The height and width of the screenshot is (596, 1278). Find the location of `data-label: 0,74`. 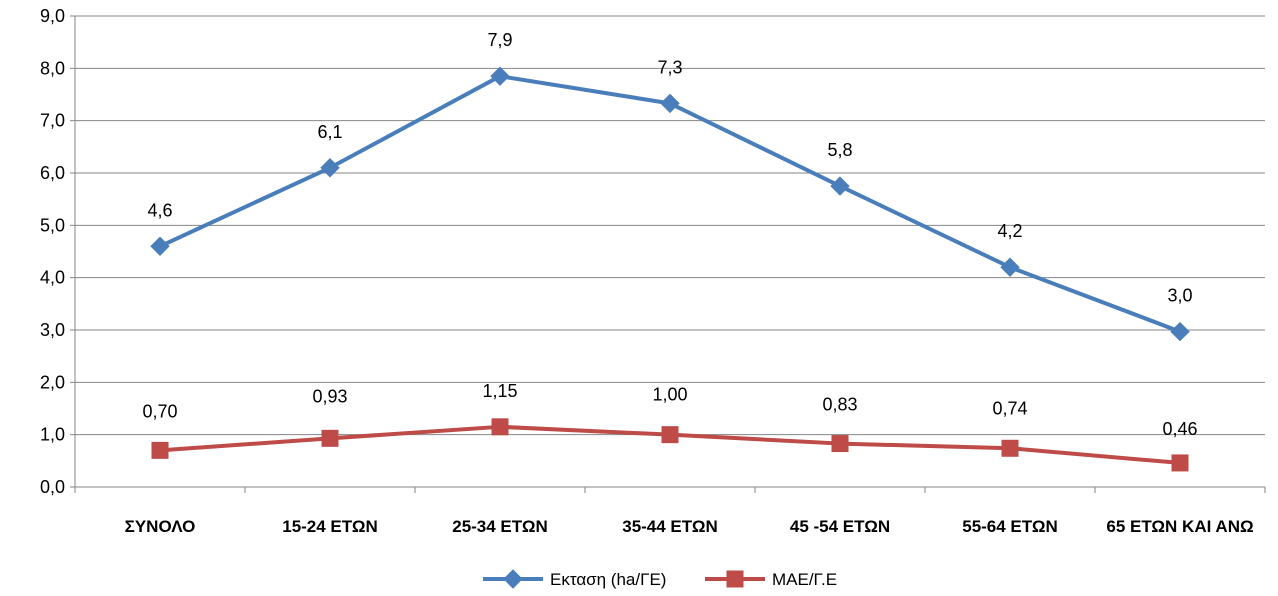

data-label: 0,74 is located at coordinates (1009, 408).